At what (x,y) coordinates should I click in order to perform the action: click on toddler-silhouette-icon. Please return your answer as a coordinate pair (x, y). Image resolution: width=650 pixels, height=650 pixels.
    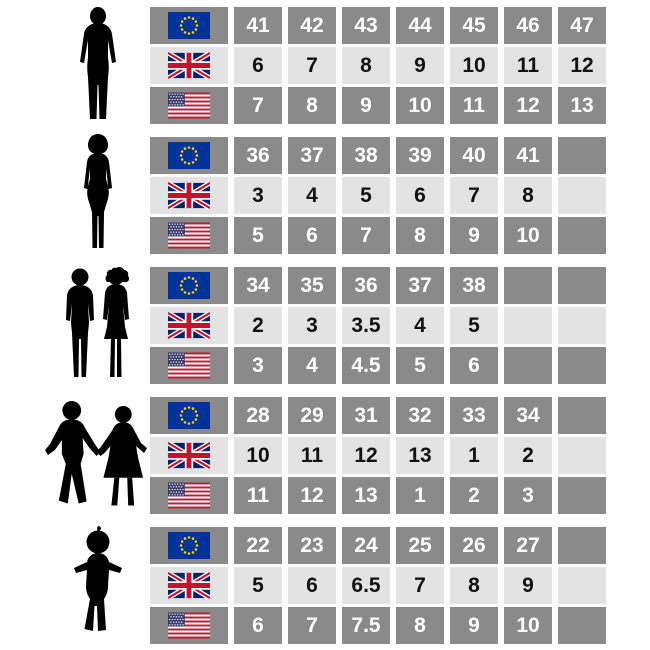
    Looking at the image, I should click on (97, 578).